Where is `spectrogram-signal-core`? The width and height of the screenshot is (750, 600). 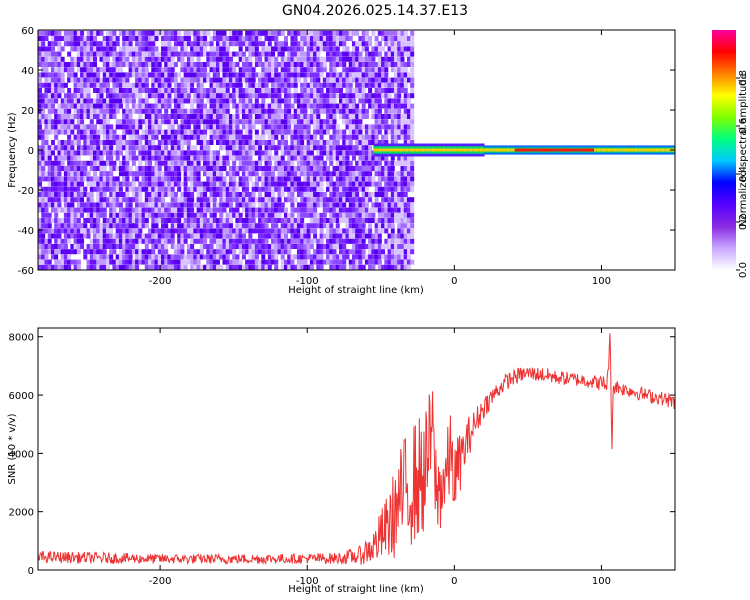
spectrogram-signal-core is located at coordinates (437, 150).